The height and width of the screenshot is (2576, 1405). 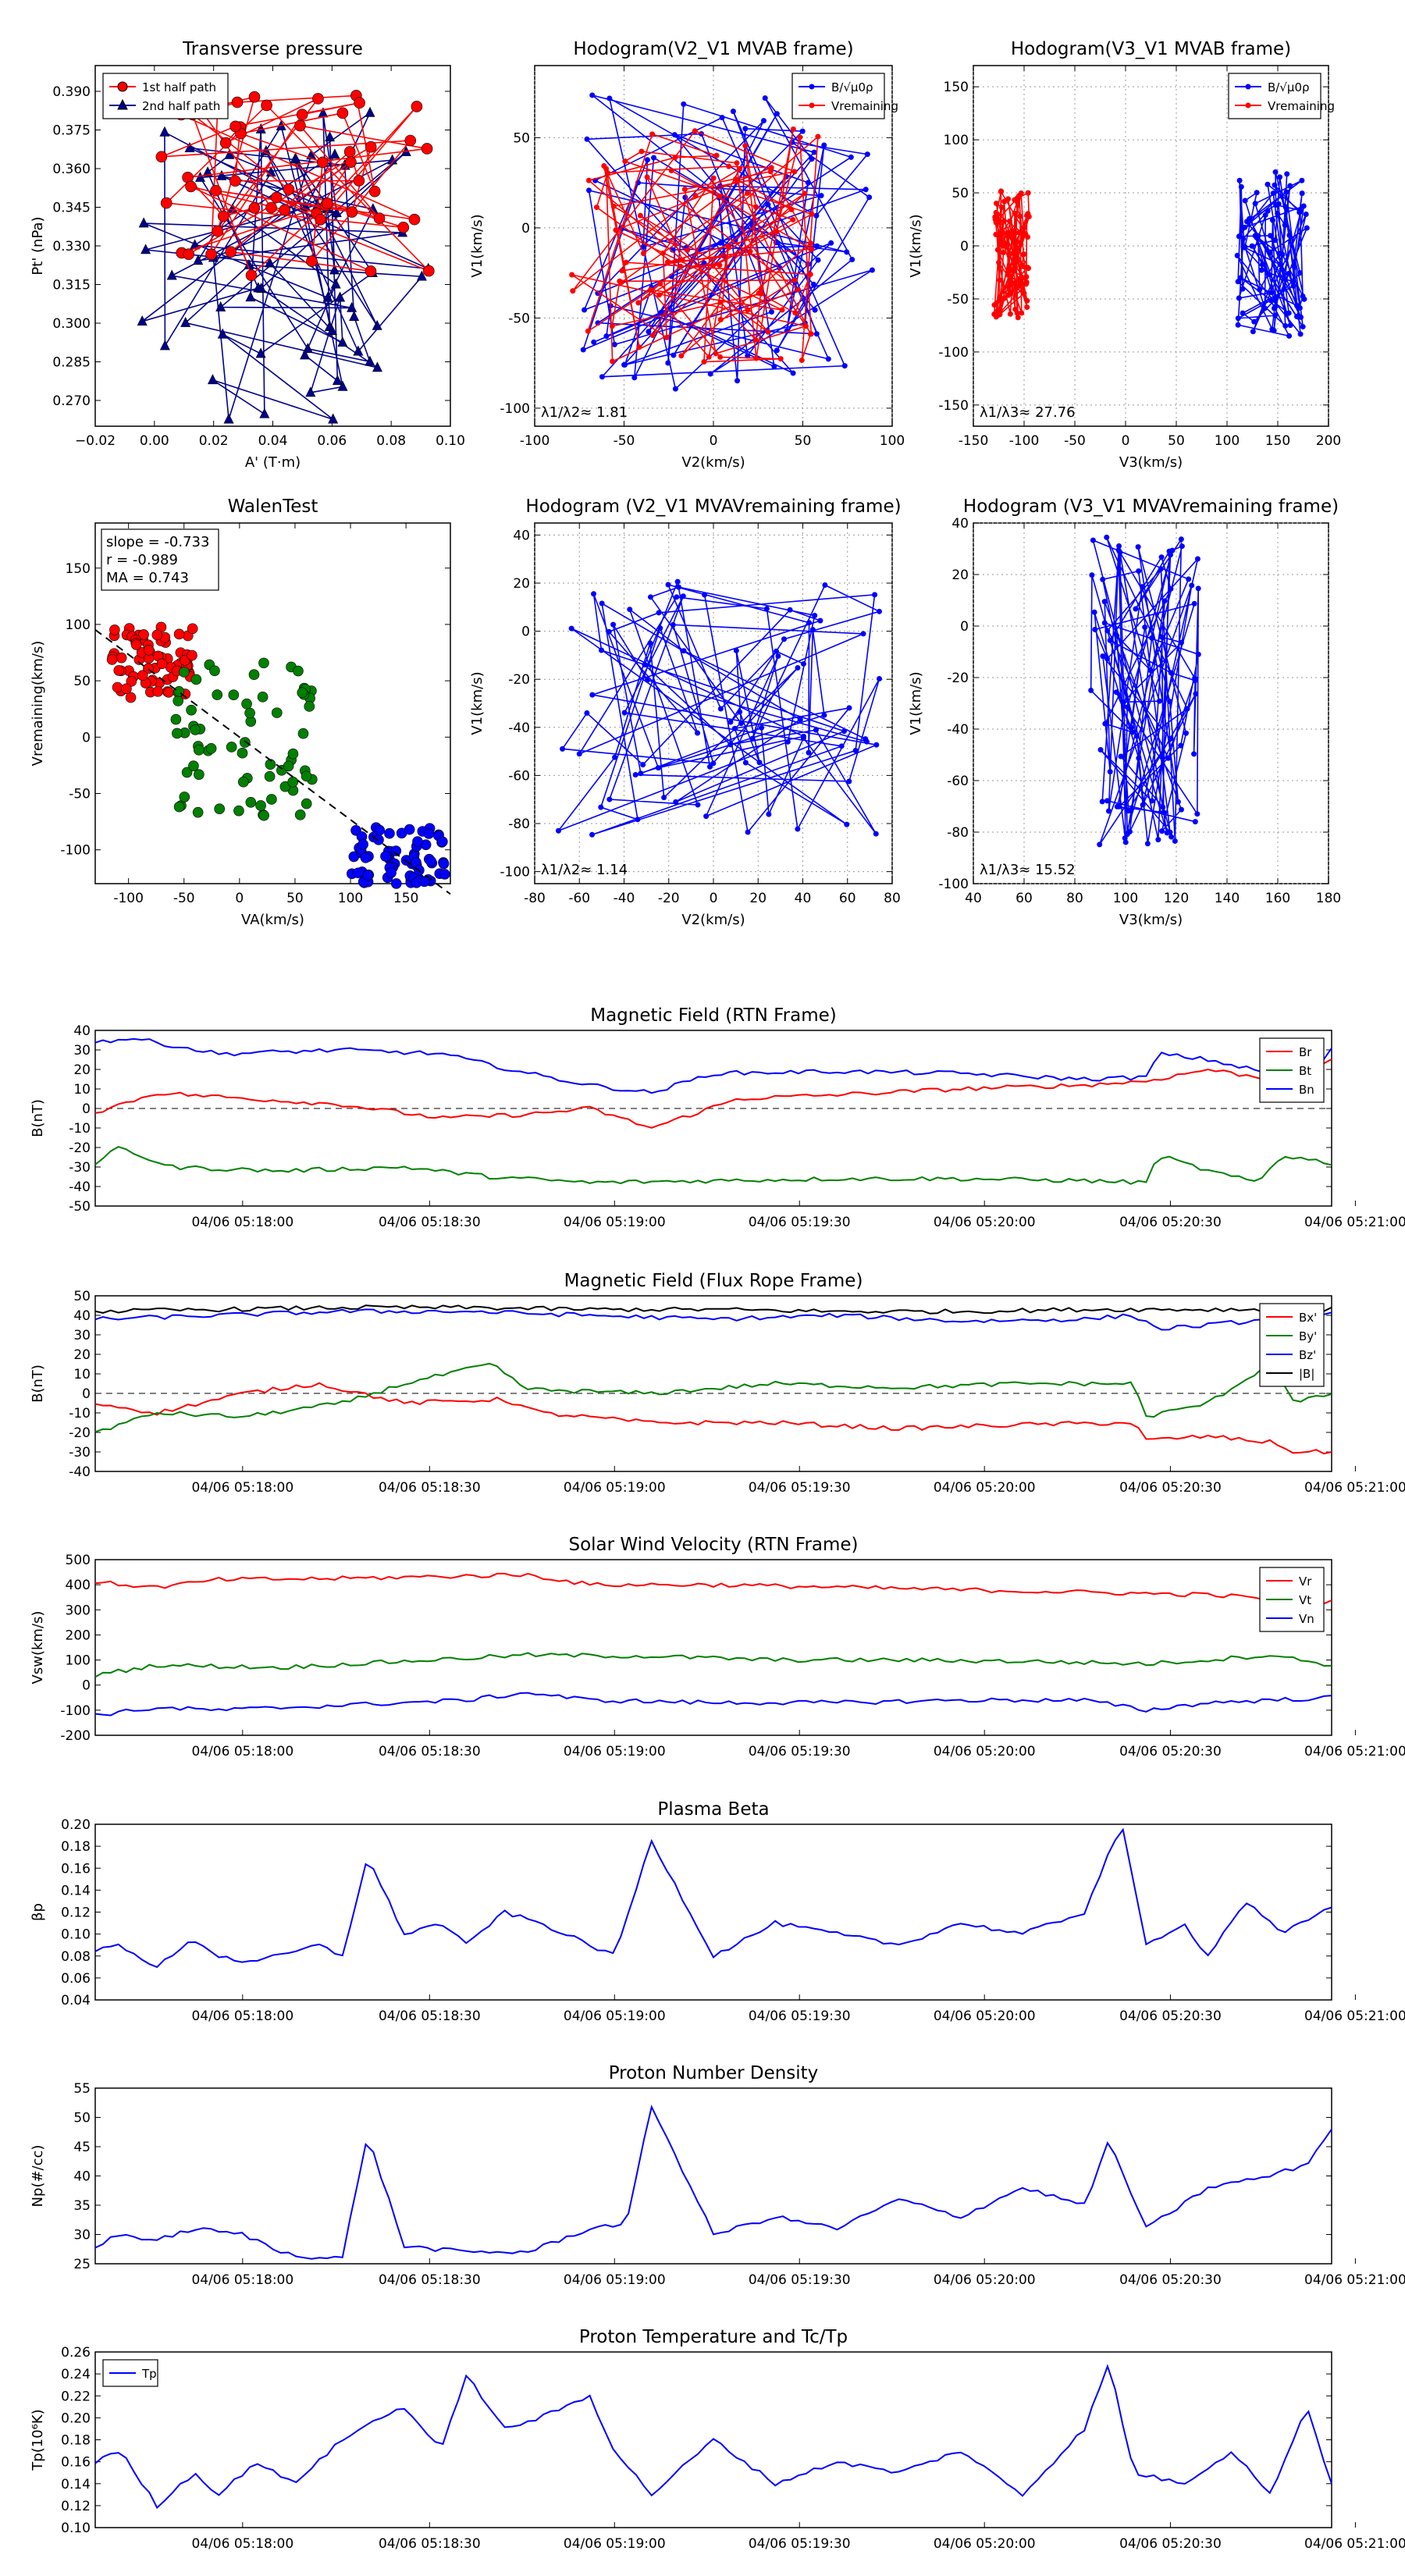 I want to click on stats-text: slope = -0.733, so click(x=157, y=542).